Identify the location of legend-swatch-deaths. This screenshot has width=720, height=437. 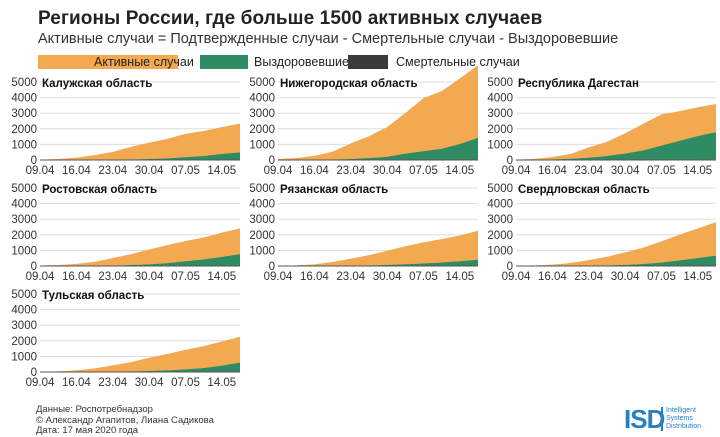
(368, 62).